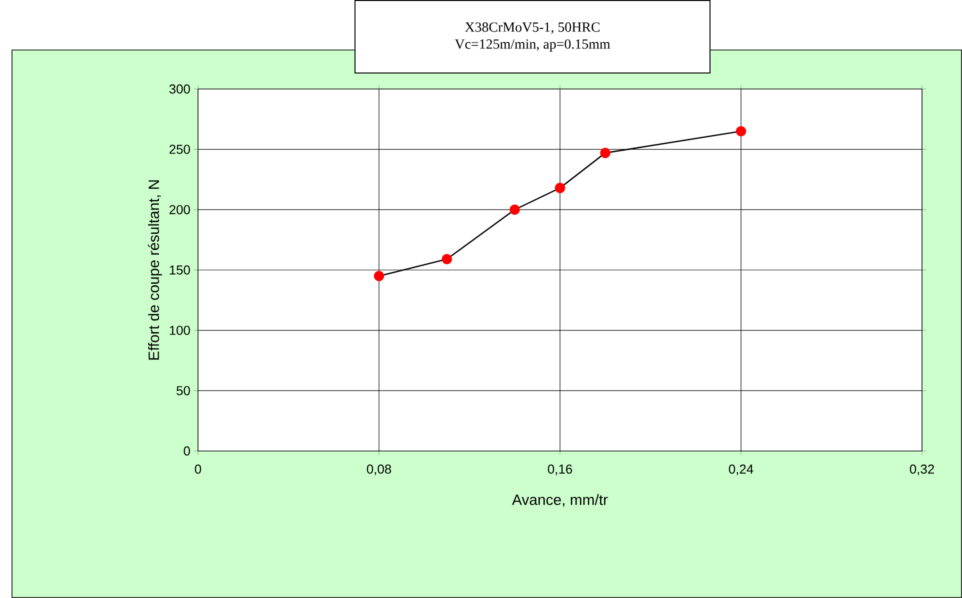 This screenshot has height=598, width=962. What do you see at coordinates (180, 209) in the screenshot?
I see `y-tick-label: 200` at bounding box center [180, 209].